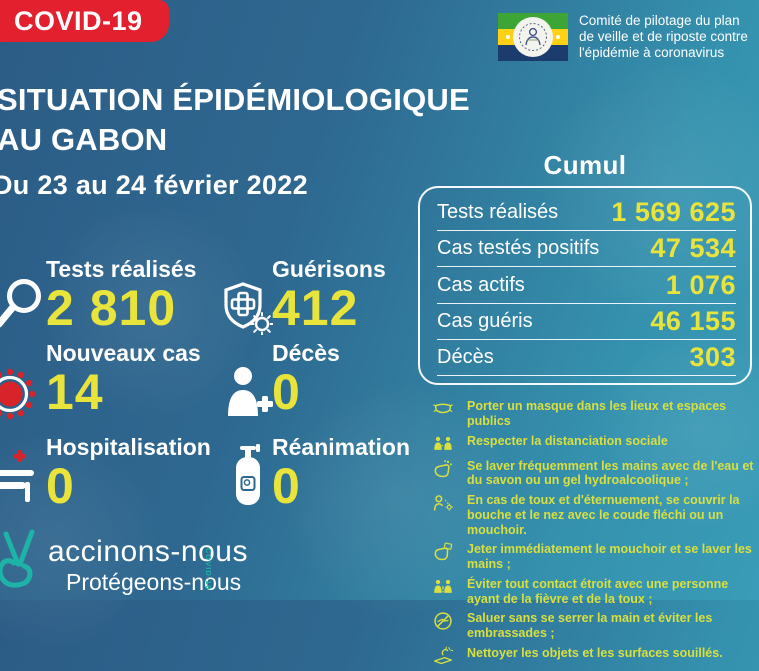 This screenshot has width=759, height=671. What do you see at coordinates (84, 140) in the screenshot?
I see `page-title-line-2: AU GABON` at bounding box center [84, 140].